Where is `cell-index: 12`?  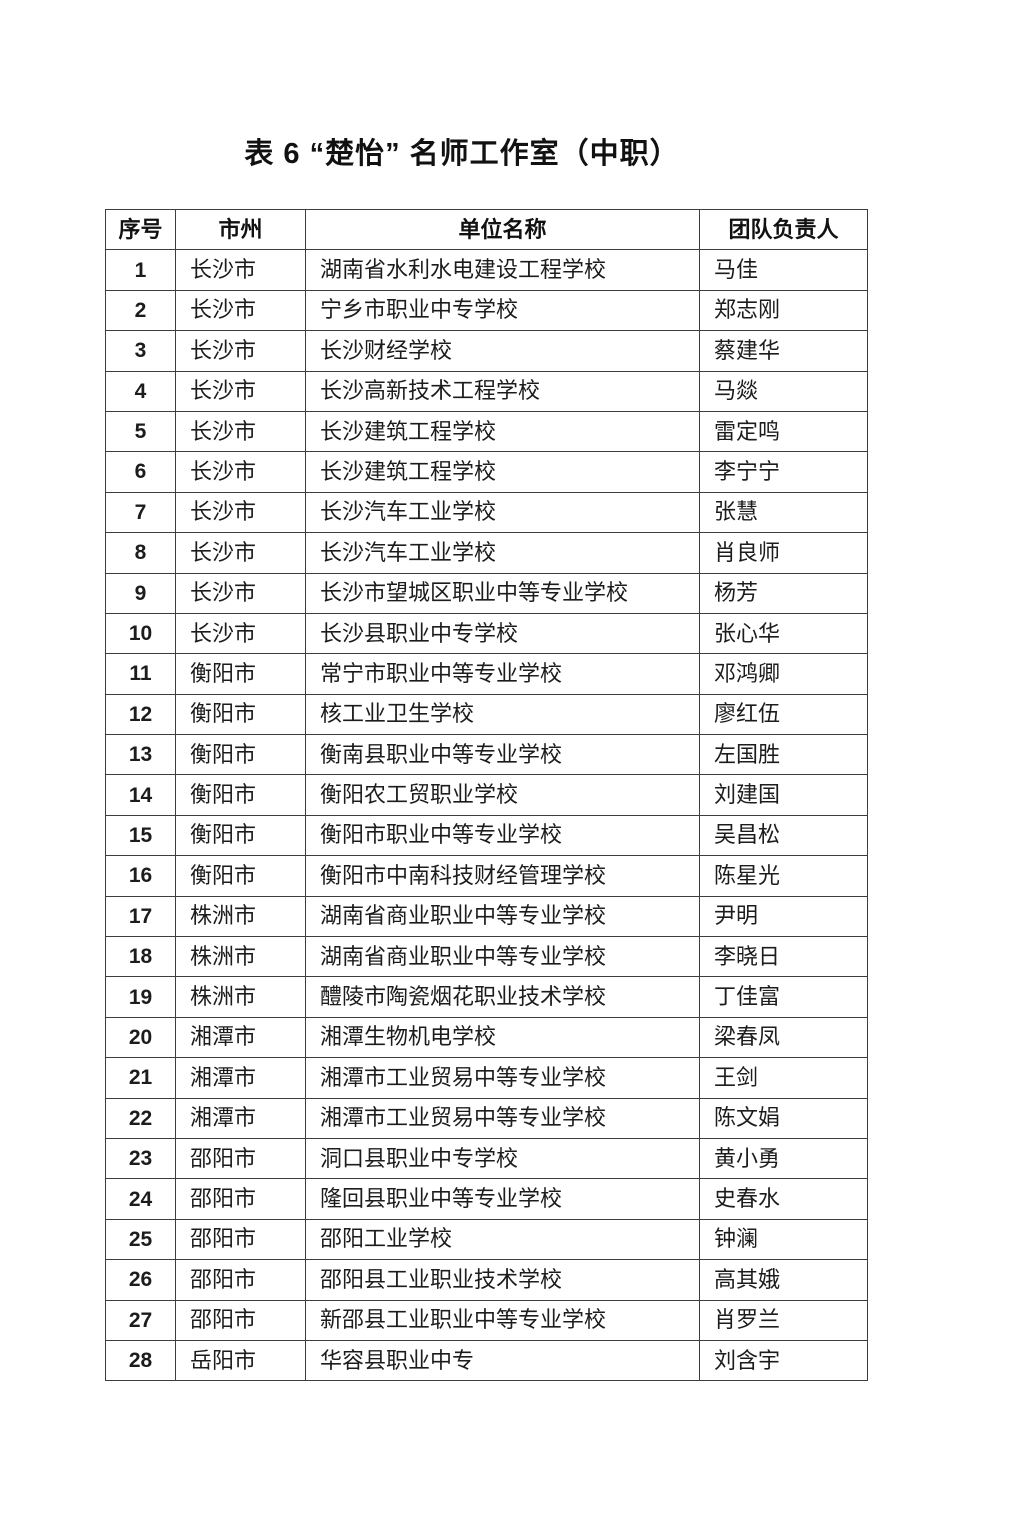 cell-index: 12 is located at coordinates (140, 714).